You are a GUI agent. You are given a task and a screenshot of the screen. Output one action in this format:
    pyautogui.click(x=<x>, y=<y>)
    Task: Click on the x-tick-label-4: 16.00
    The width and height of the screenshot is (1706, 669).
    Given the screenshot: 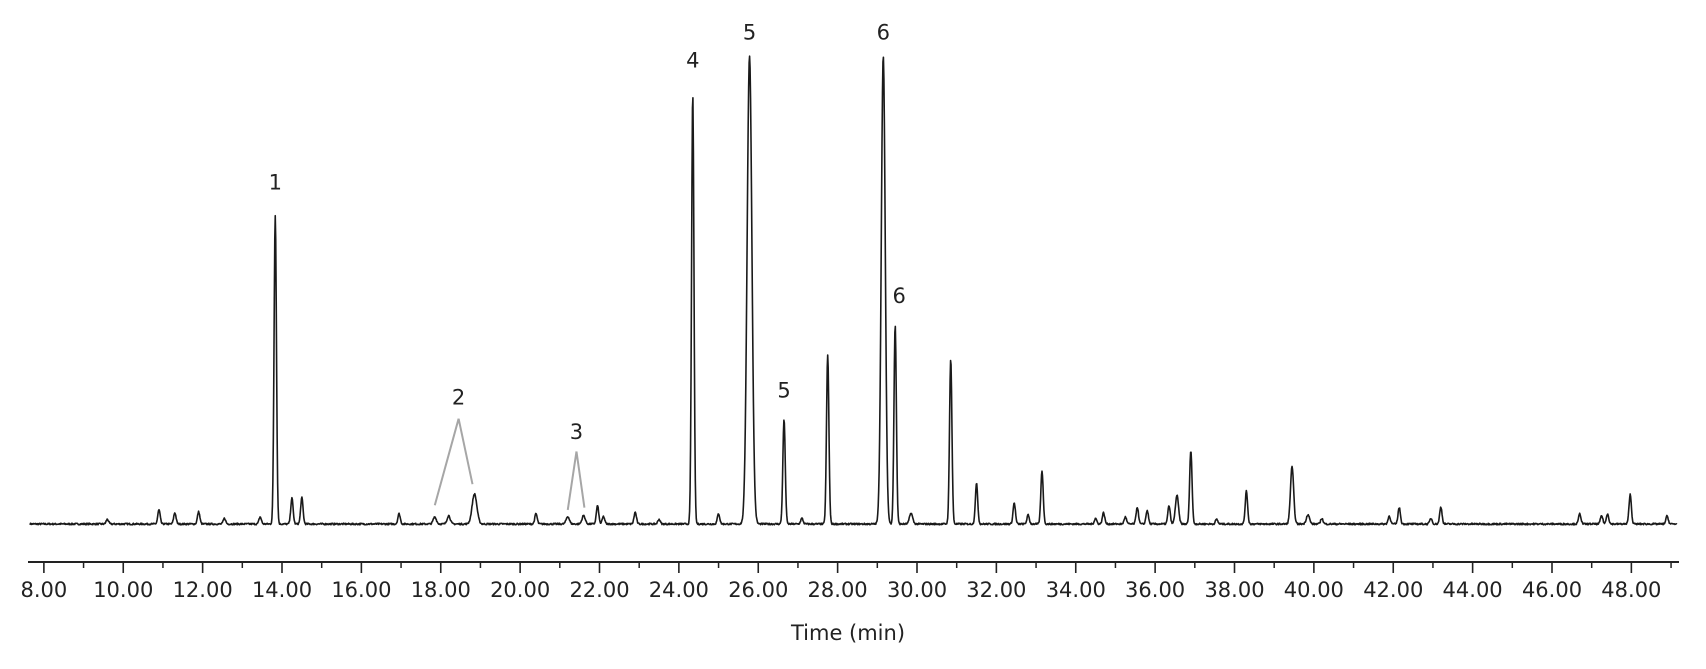 What is the action you would take?
    pyautogui.click(x=361, y=590)
    